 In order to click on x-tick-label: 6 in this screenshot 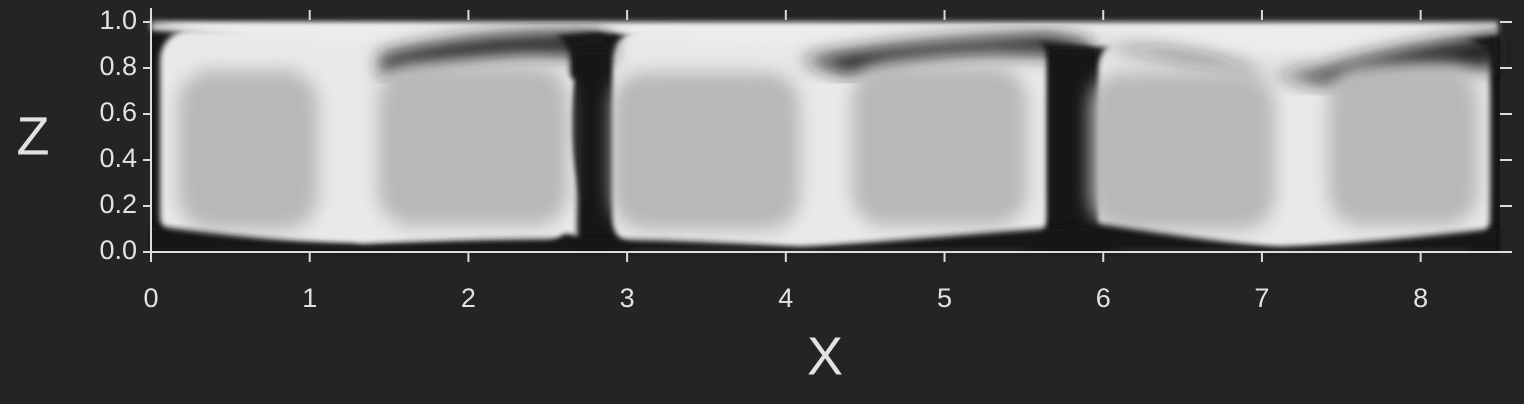, I will do `click(1103, 298)`.